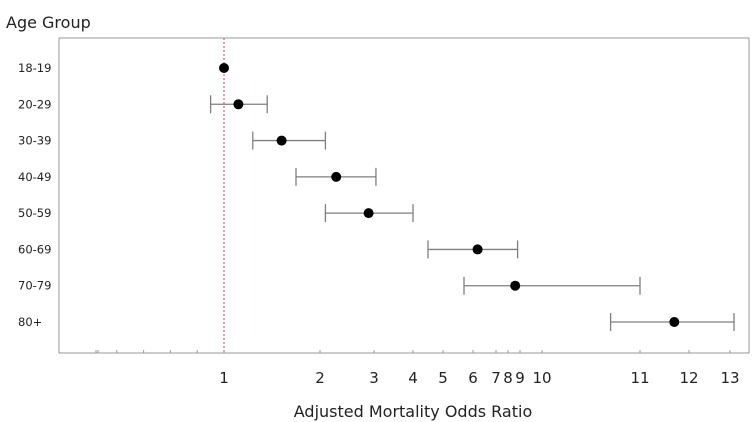 Image resolution: width=753 pixels, height=422 pixels. Describe the element at coordinates (639, 378) in the screenshot. I see `x-tick-label: 11` at that location.